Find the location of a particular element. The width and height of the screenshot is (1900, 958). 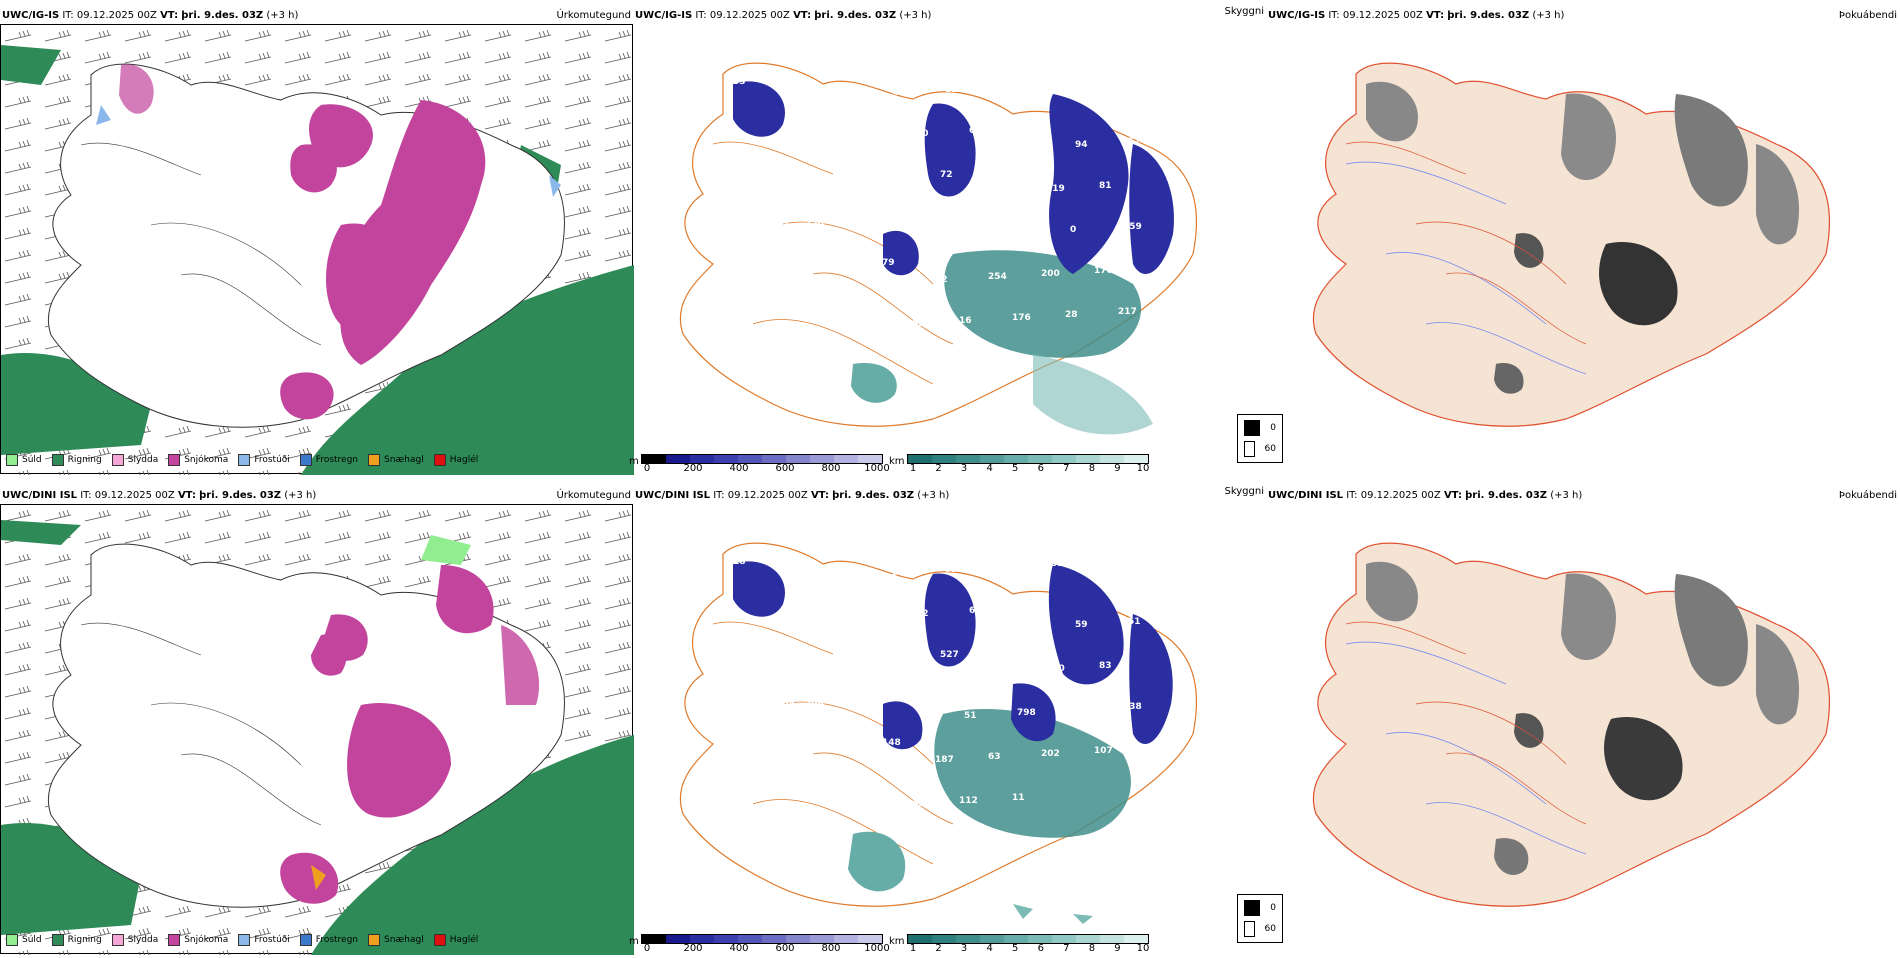

cloud-number-label: 61 is located at coordinates (1110, 581).